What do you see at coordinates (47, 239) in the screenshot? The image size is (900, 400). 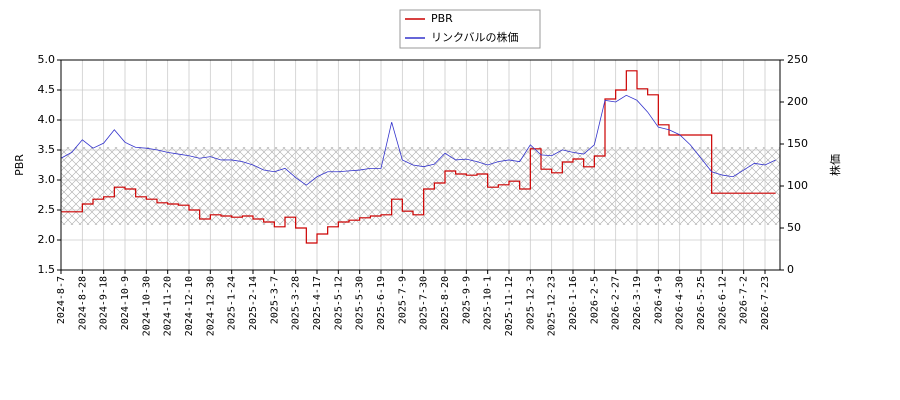 I see `y-tick-label: 2.0` at bounding box center [47, 239].